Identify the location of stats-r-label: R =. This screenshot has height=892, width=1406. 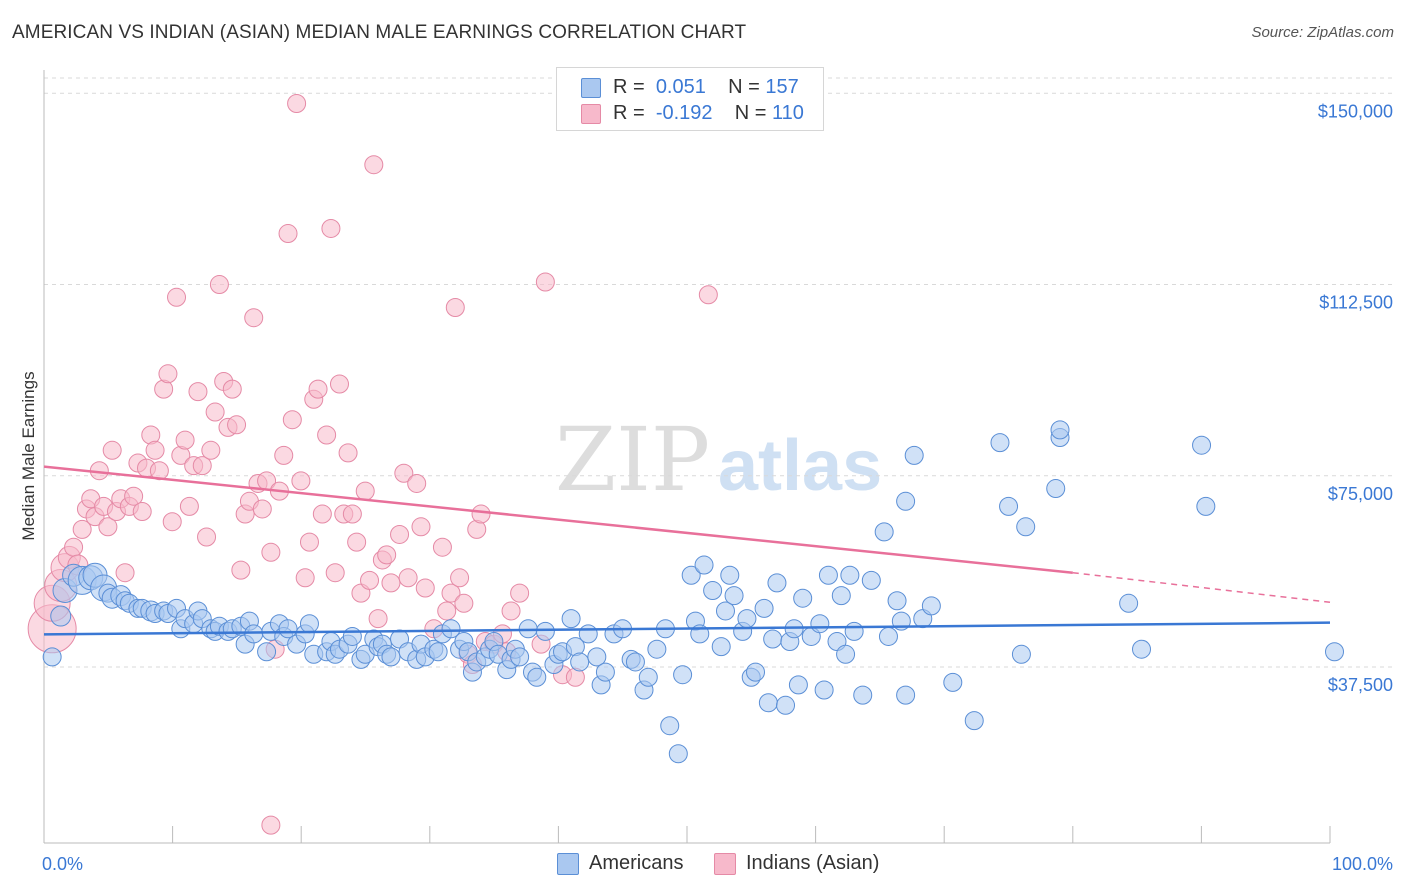
(629, 87).